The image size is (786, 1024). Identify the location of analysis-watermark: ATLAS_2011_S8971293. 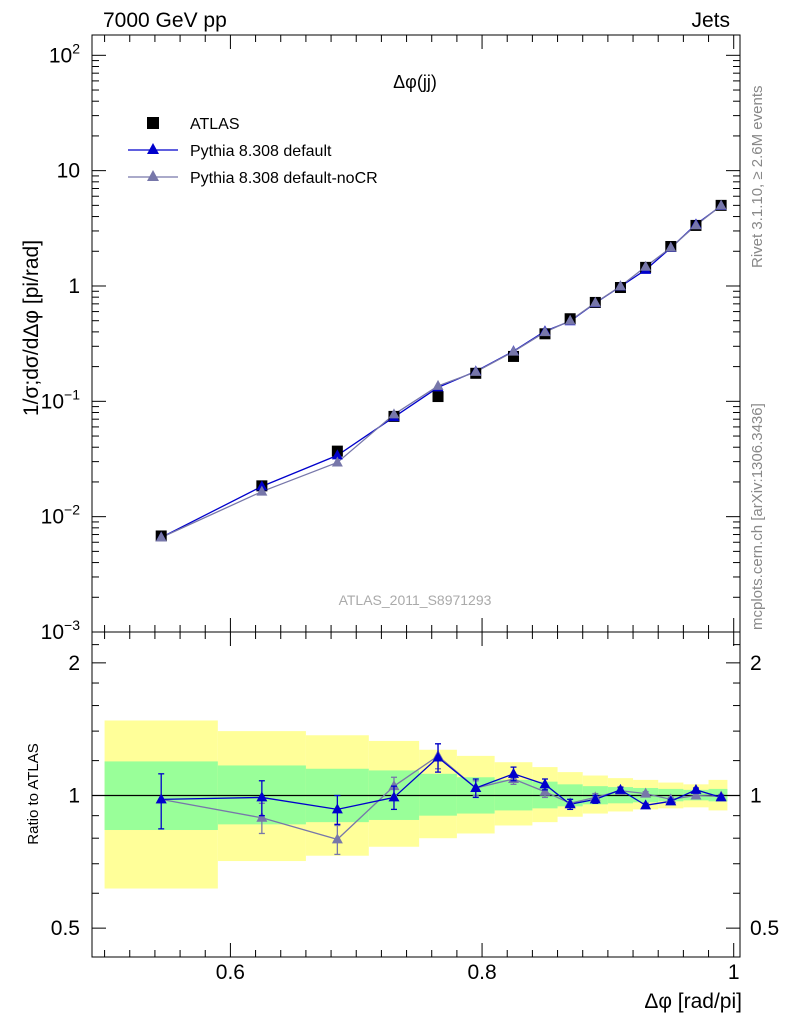
(415, 600).